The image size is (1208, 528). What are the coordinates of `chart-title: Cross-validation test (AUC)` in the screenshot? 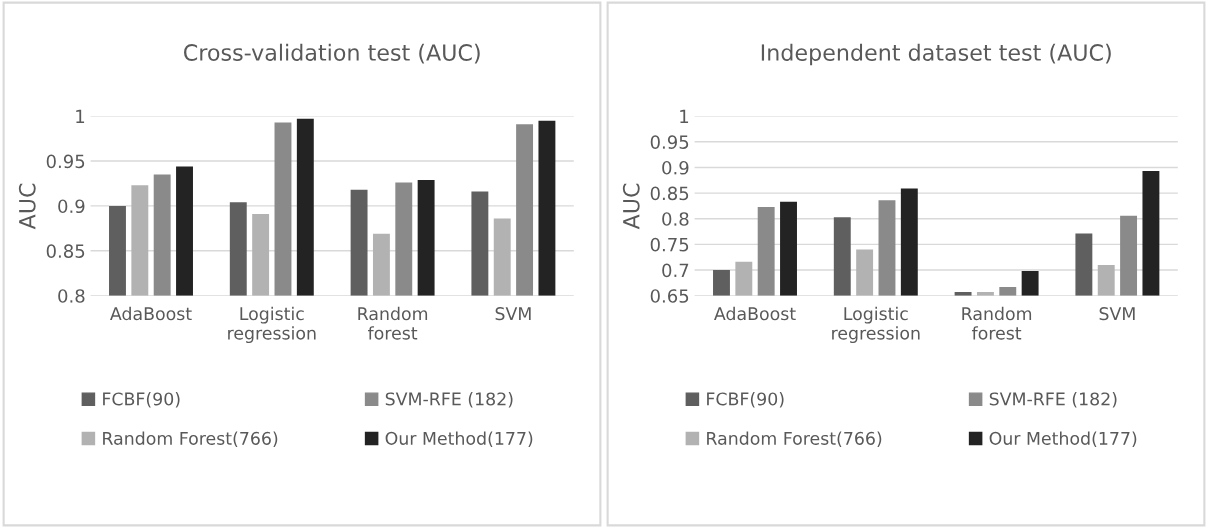 It's located at (332, 53).